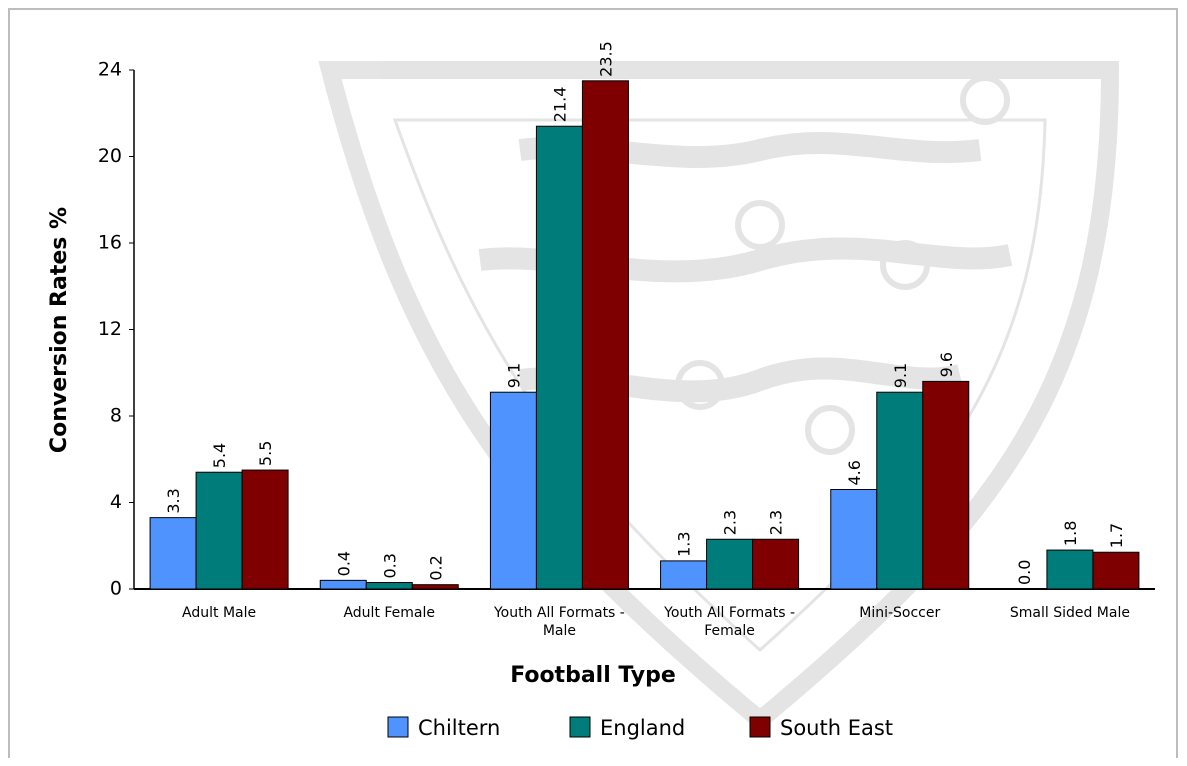  What do you see at coordinates (946, 364) in the screenshot?
I see `data-label: 9.6` at bounding box center [946, 364].